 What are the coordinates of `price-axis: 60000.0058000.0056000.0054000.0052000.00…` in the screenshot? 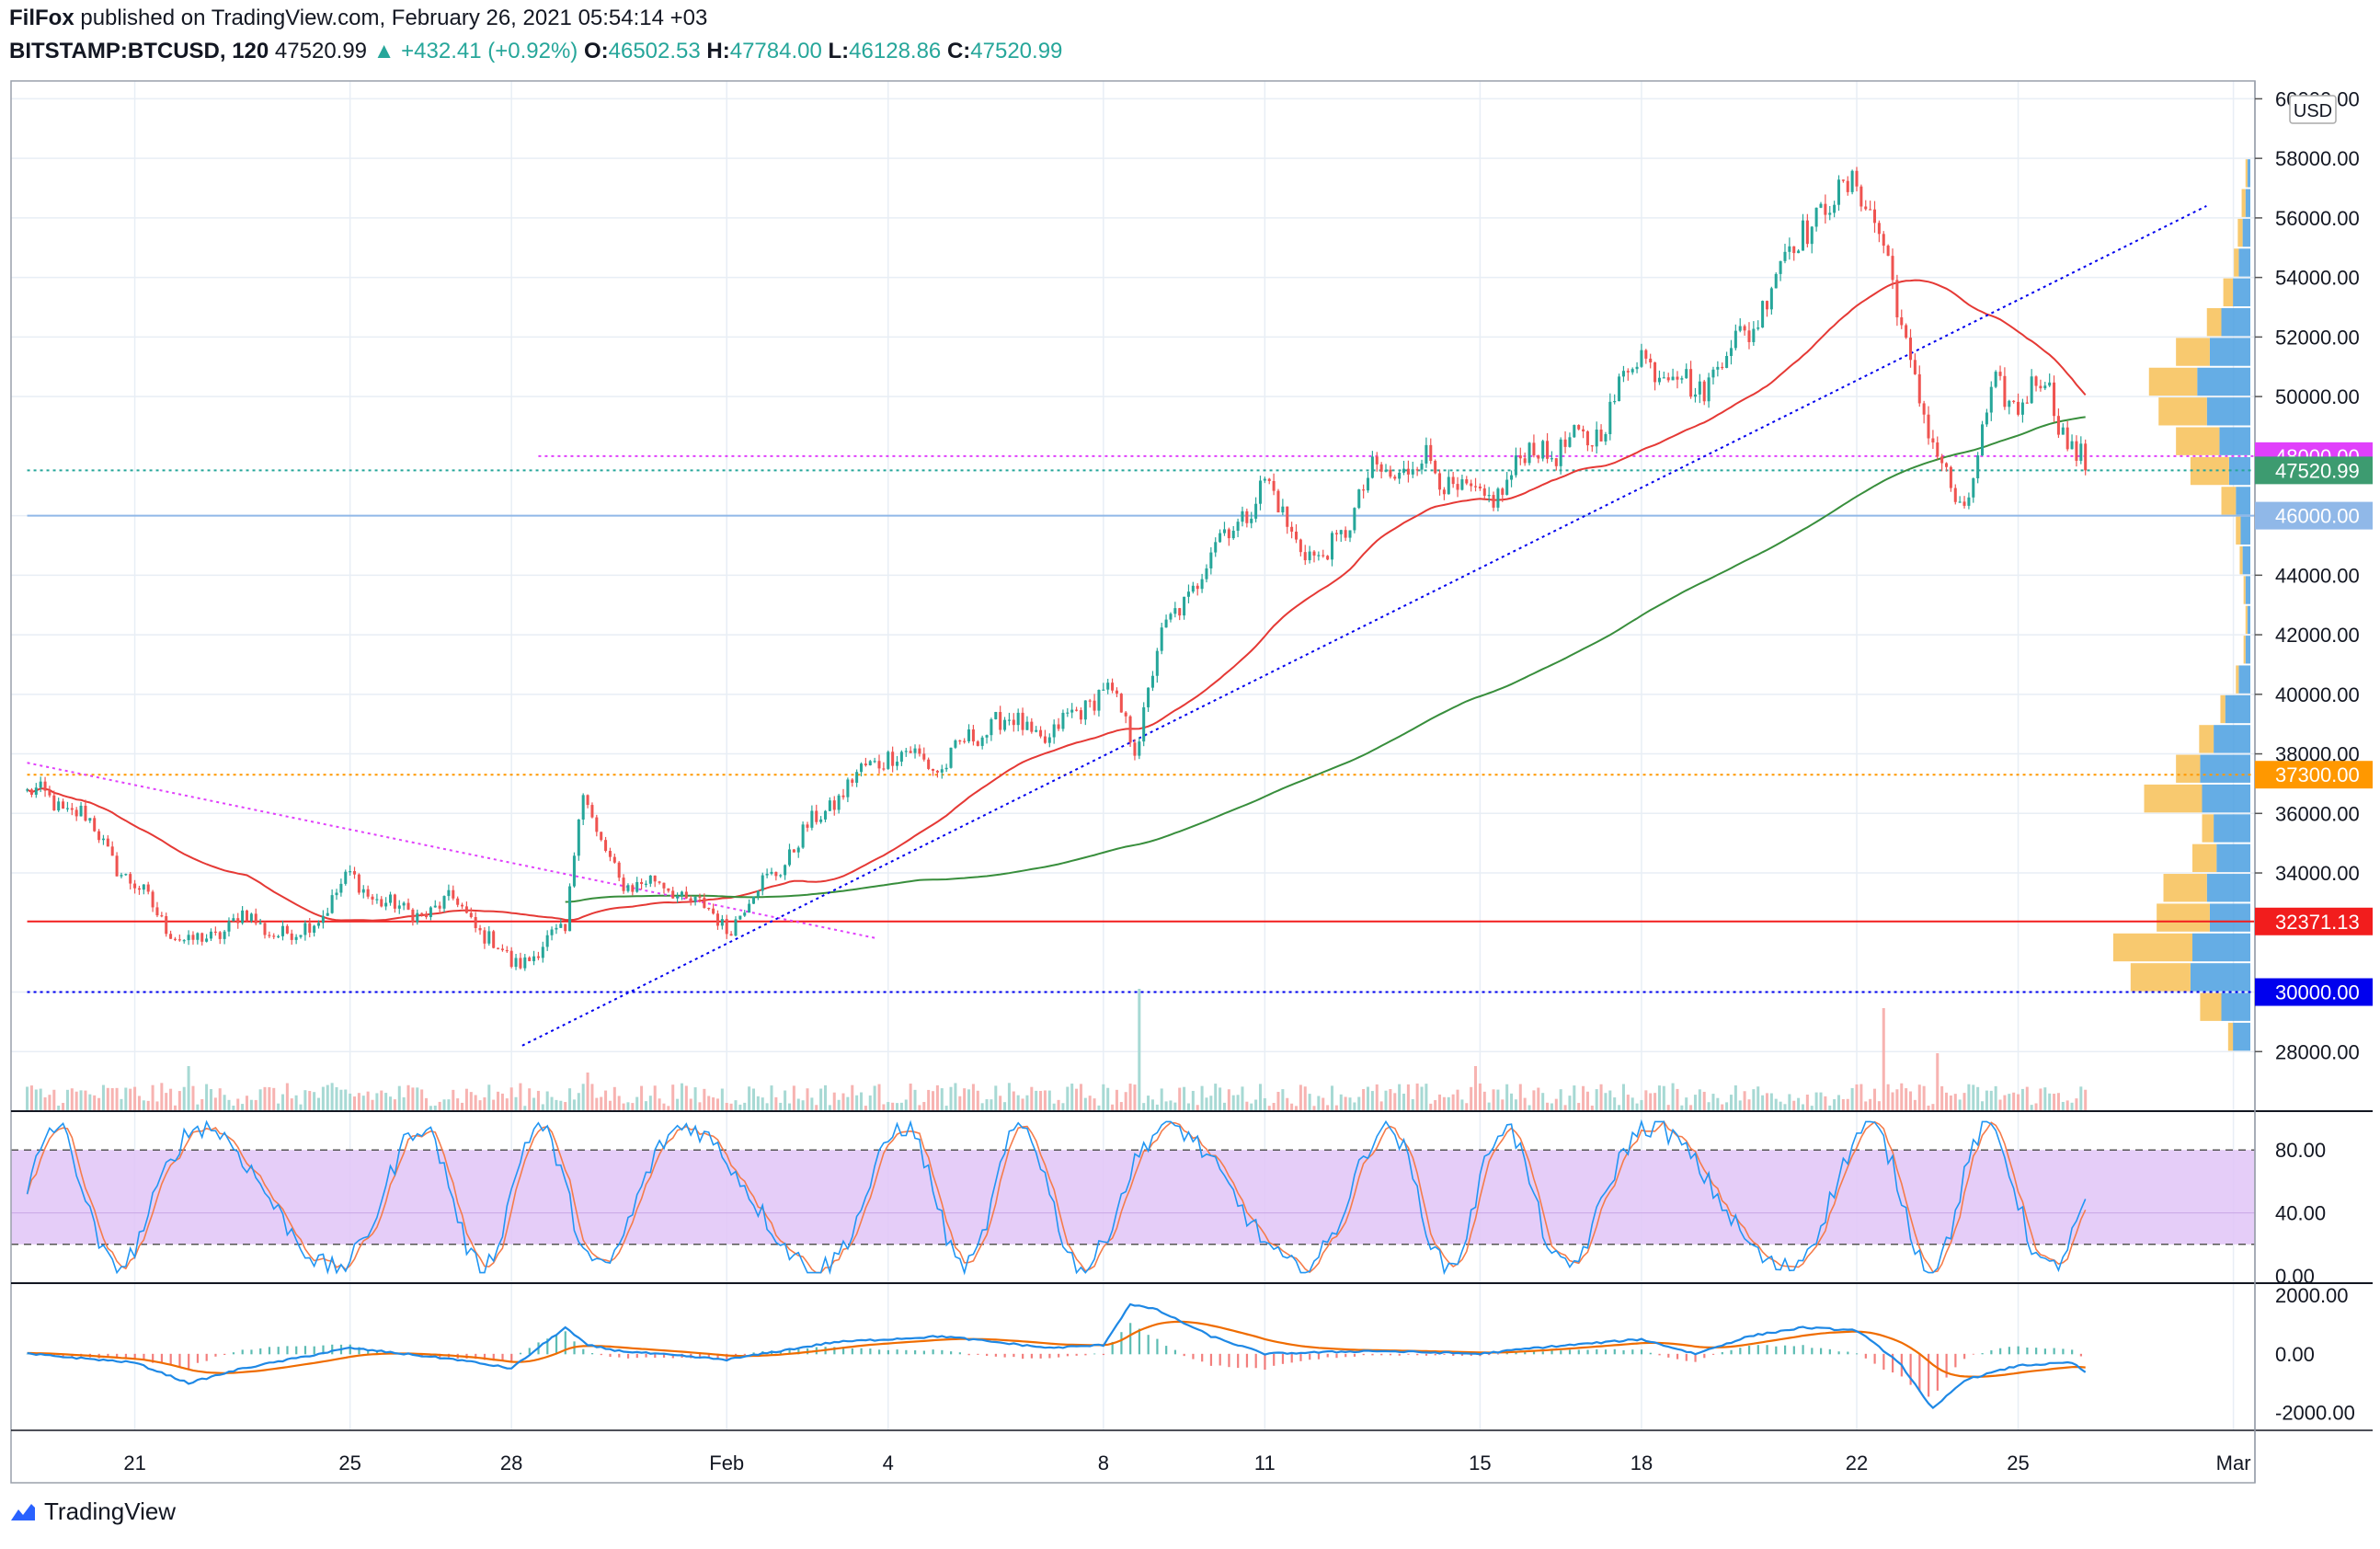 It's located at (2307, 755).